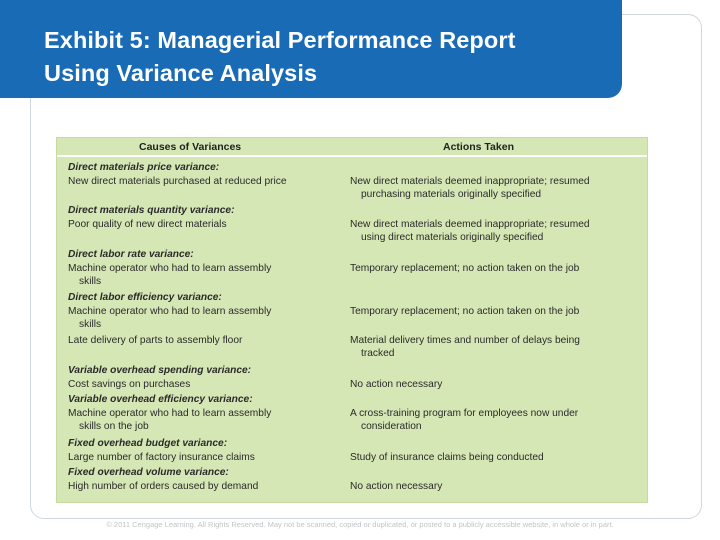 The image size is (720, 540). Describe the element at coordinates (378, 353) in the screenshot. I see `action-text: tracked` at that location.